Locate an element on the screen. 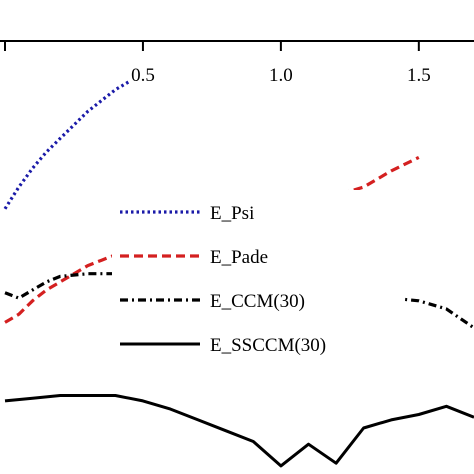 This screenshot has width=474, height=474. x-axis: 0.5 1.0 1.5 is located at coordinates (237, 63).